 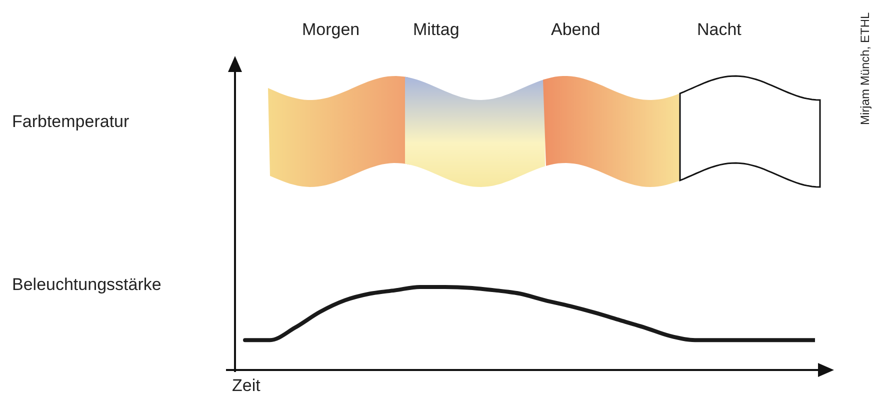 What do you see at coordinates (719, 30) in the screenshot?
I see `text: Nacht` at bounding box center [719, 30].